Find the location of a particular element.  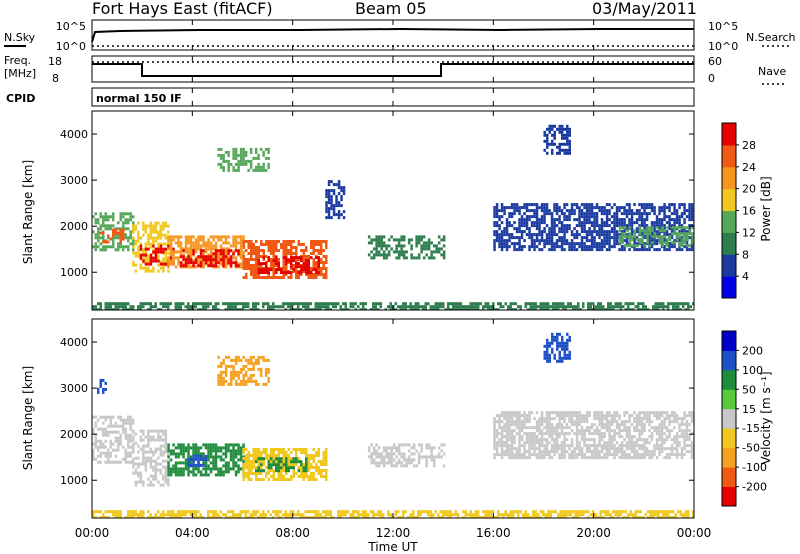

noise-panel: N.Sky N.Search 10^5 10^0 10^5 10^0 is located at coordinates (400, 36).